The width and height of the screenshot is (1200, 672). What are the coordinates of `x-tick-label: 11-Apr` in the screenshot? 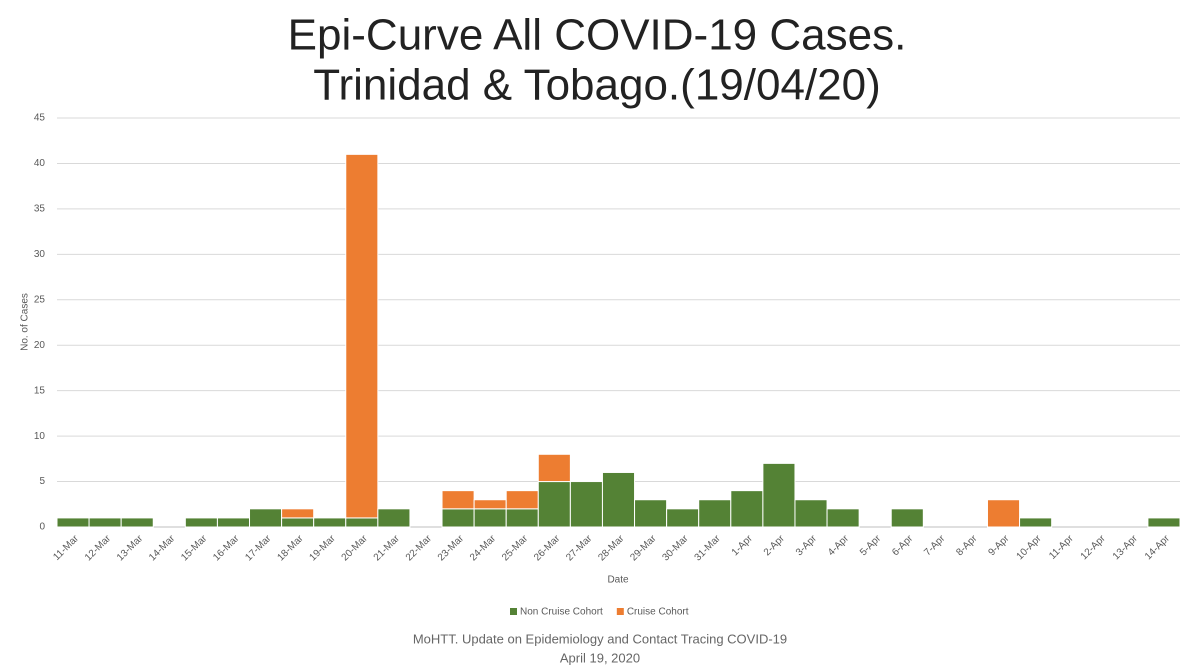 It's located at (1061, 547).